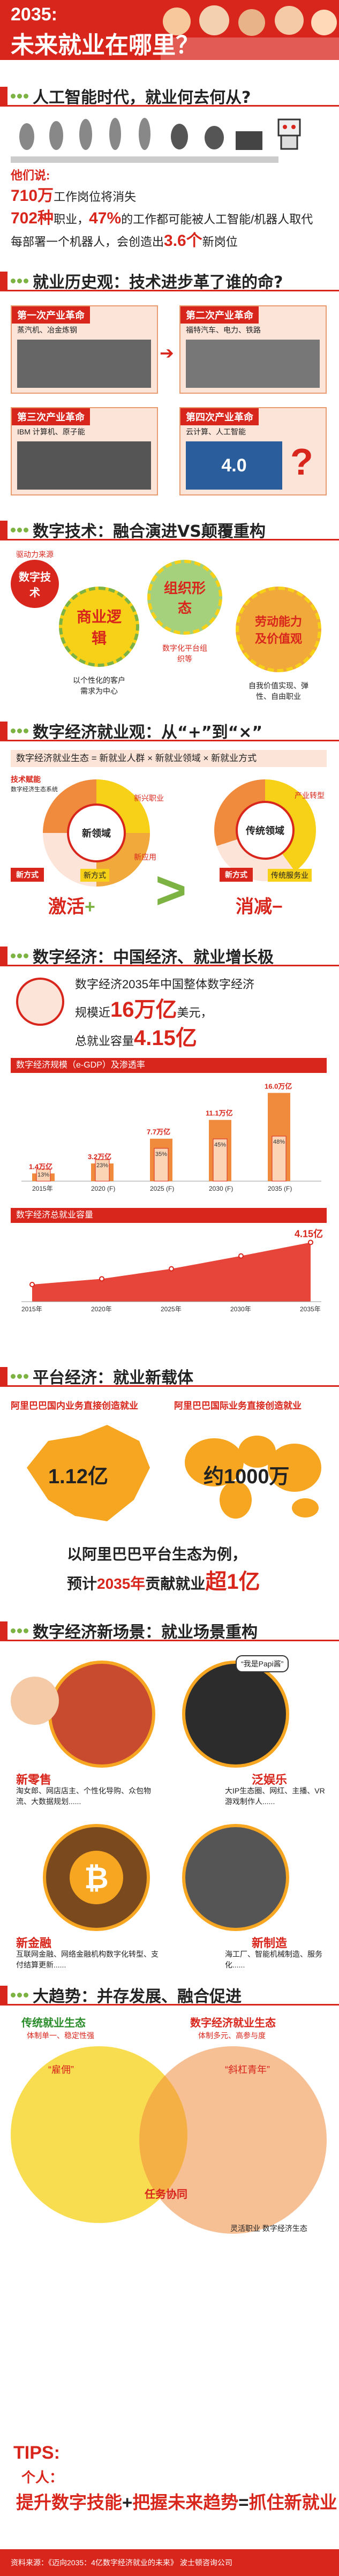 The height and width of the screenshot is (2576, 339). I want to click on header-year: 2035:, so click(34, 14).